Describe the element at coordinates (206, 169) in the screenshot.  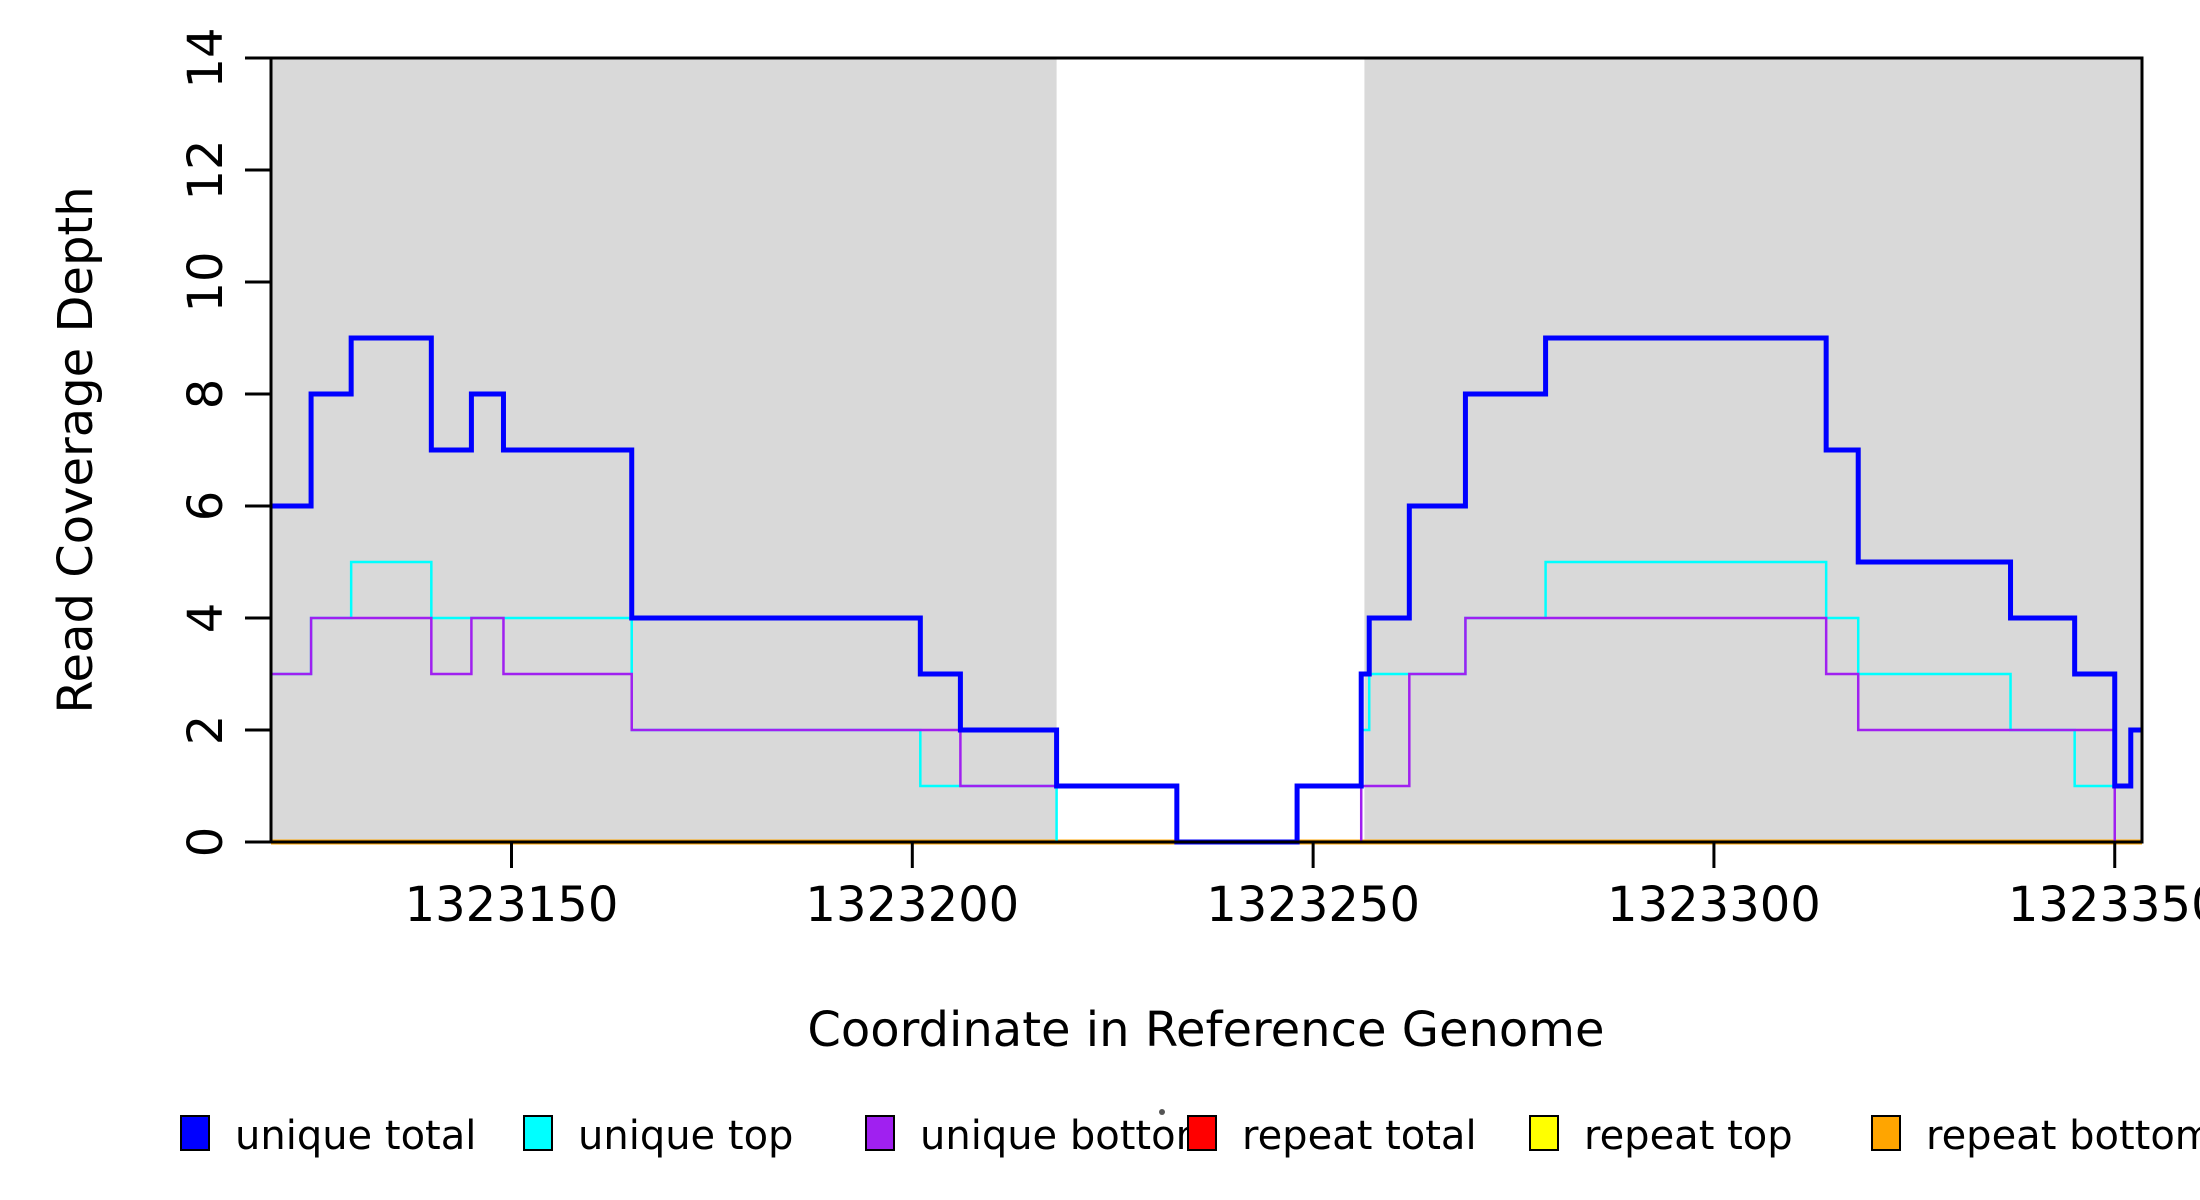
I see `y-axis-tick-label: 12` at that location.